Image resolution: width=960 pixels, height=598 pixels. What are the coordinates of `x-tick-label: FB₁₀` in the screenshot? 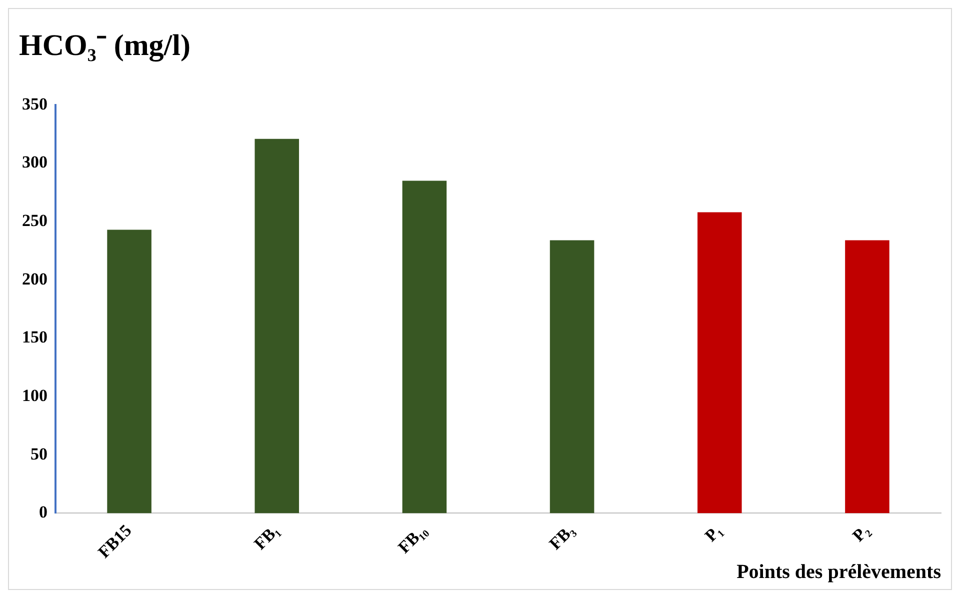 It's located at (412, 538).